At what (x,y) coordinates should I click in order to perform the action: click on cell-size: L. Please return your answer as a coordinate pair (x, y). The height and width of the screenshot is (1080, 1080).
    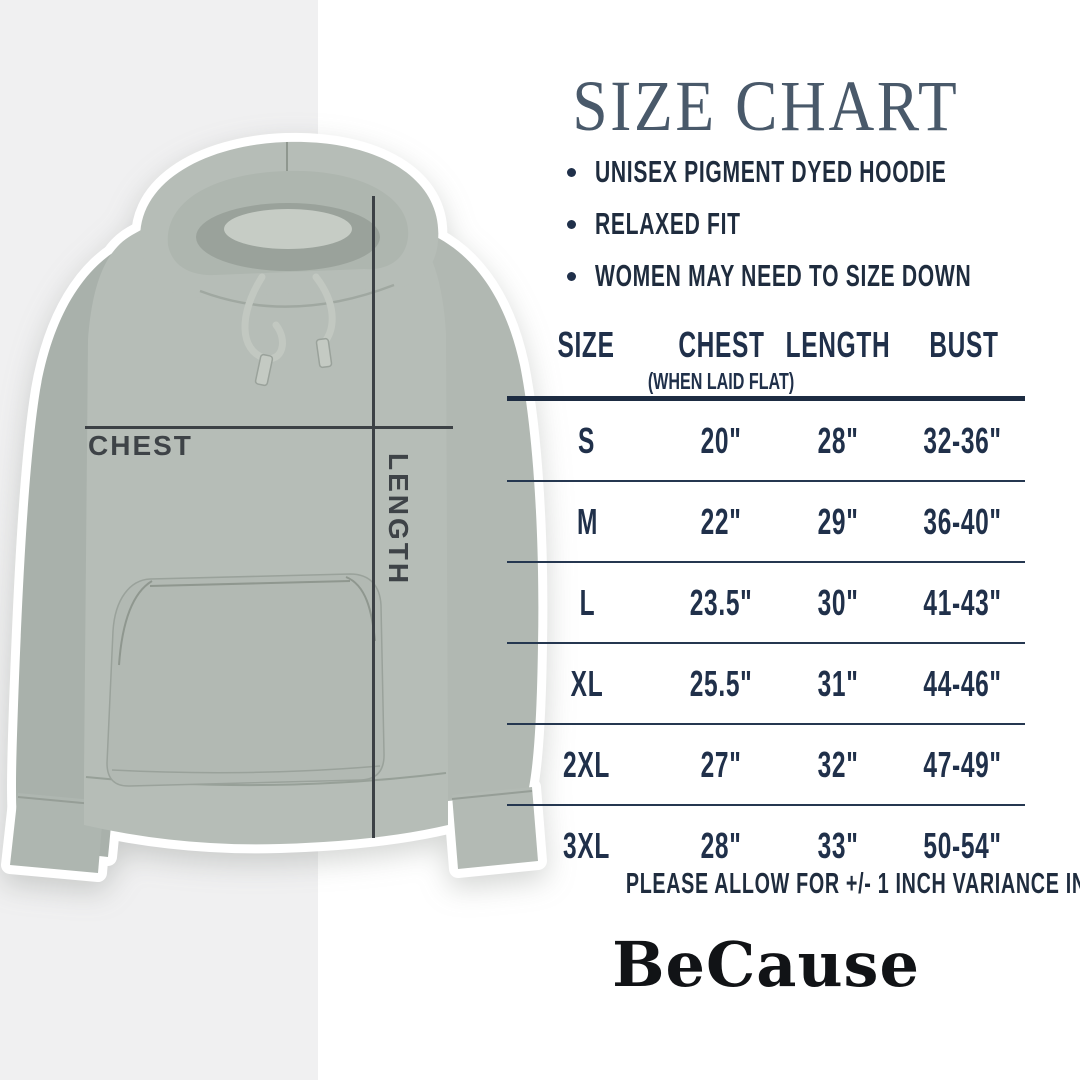
    Looking at the image, I should click on (587, 602).